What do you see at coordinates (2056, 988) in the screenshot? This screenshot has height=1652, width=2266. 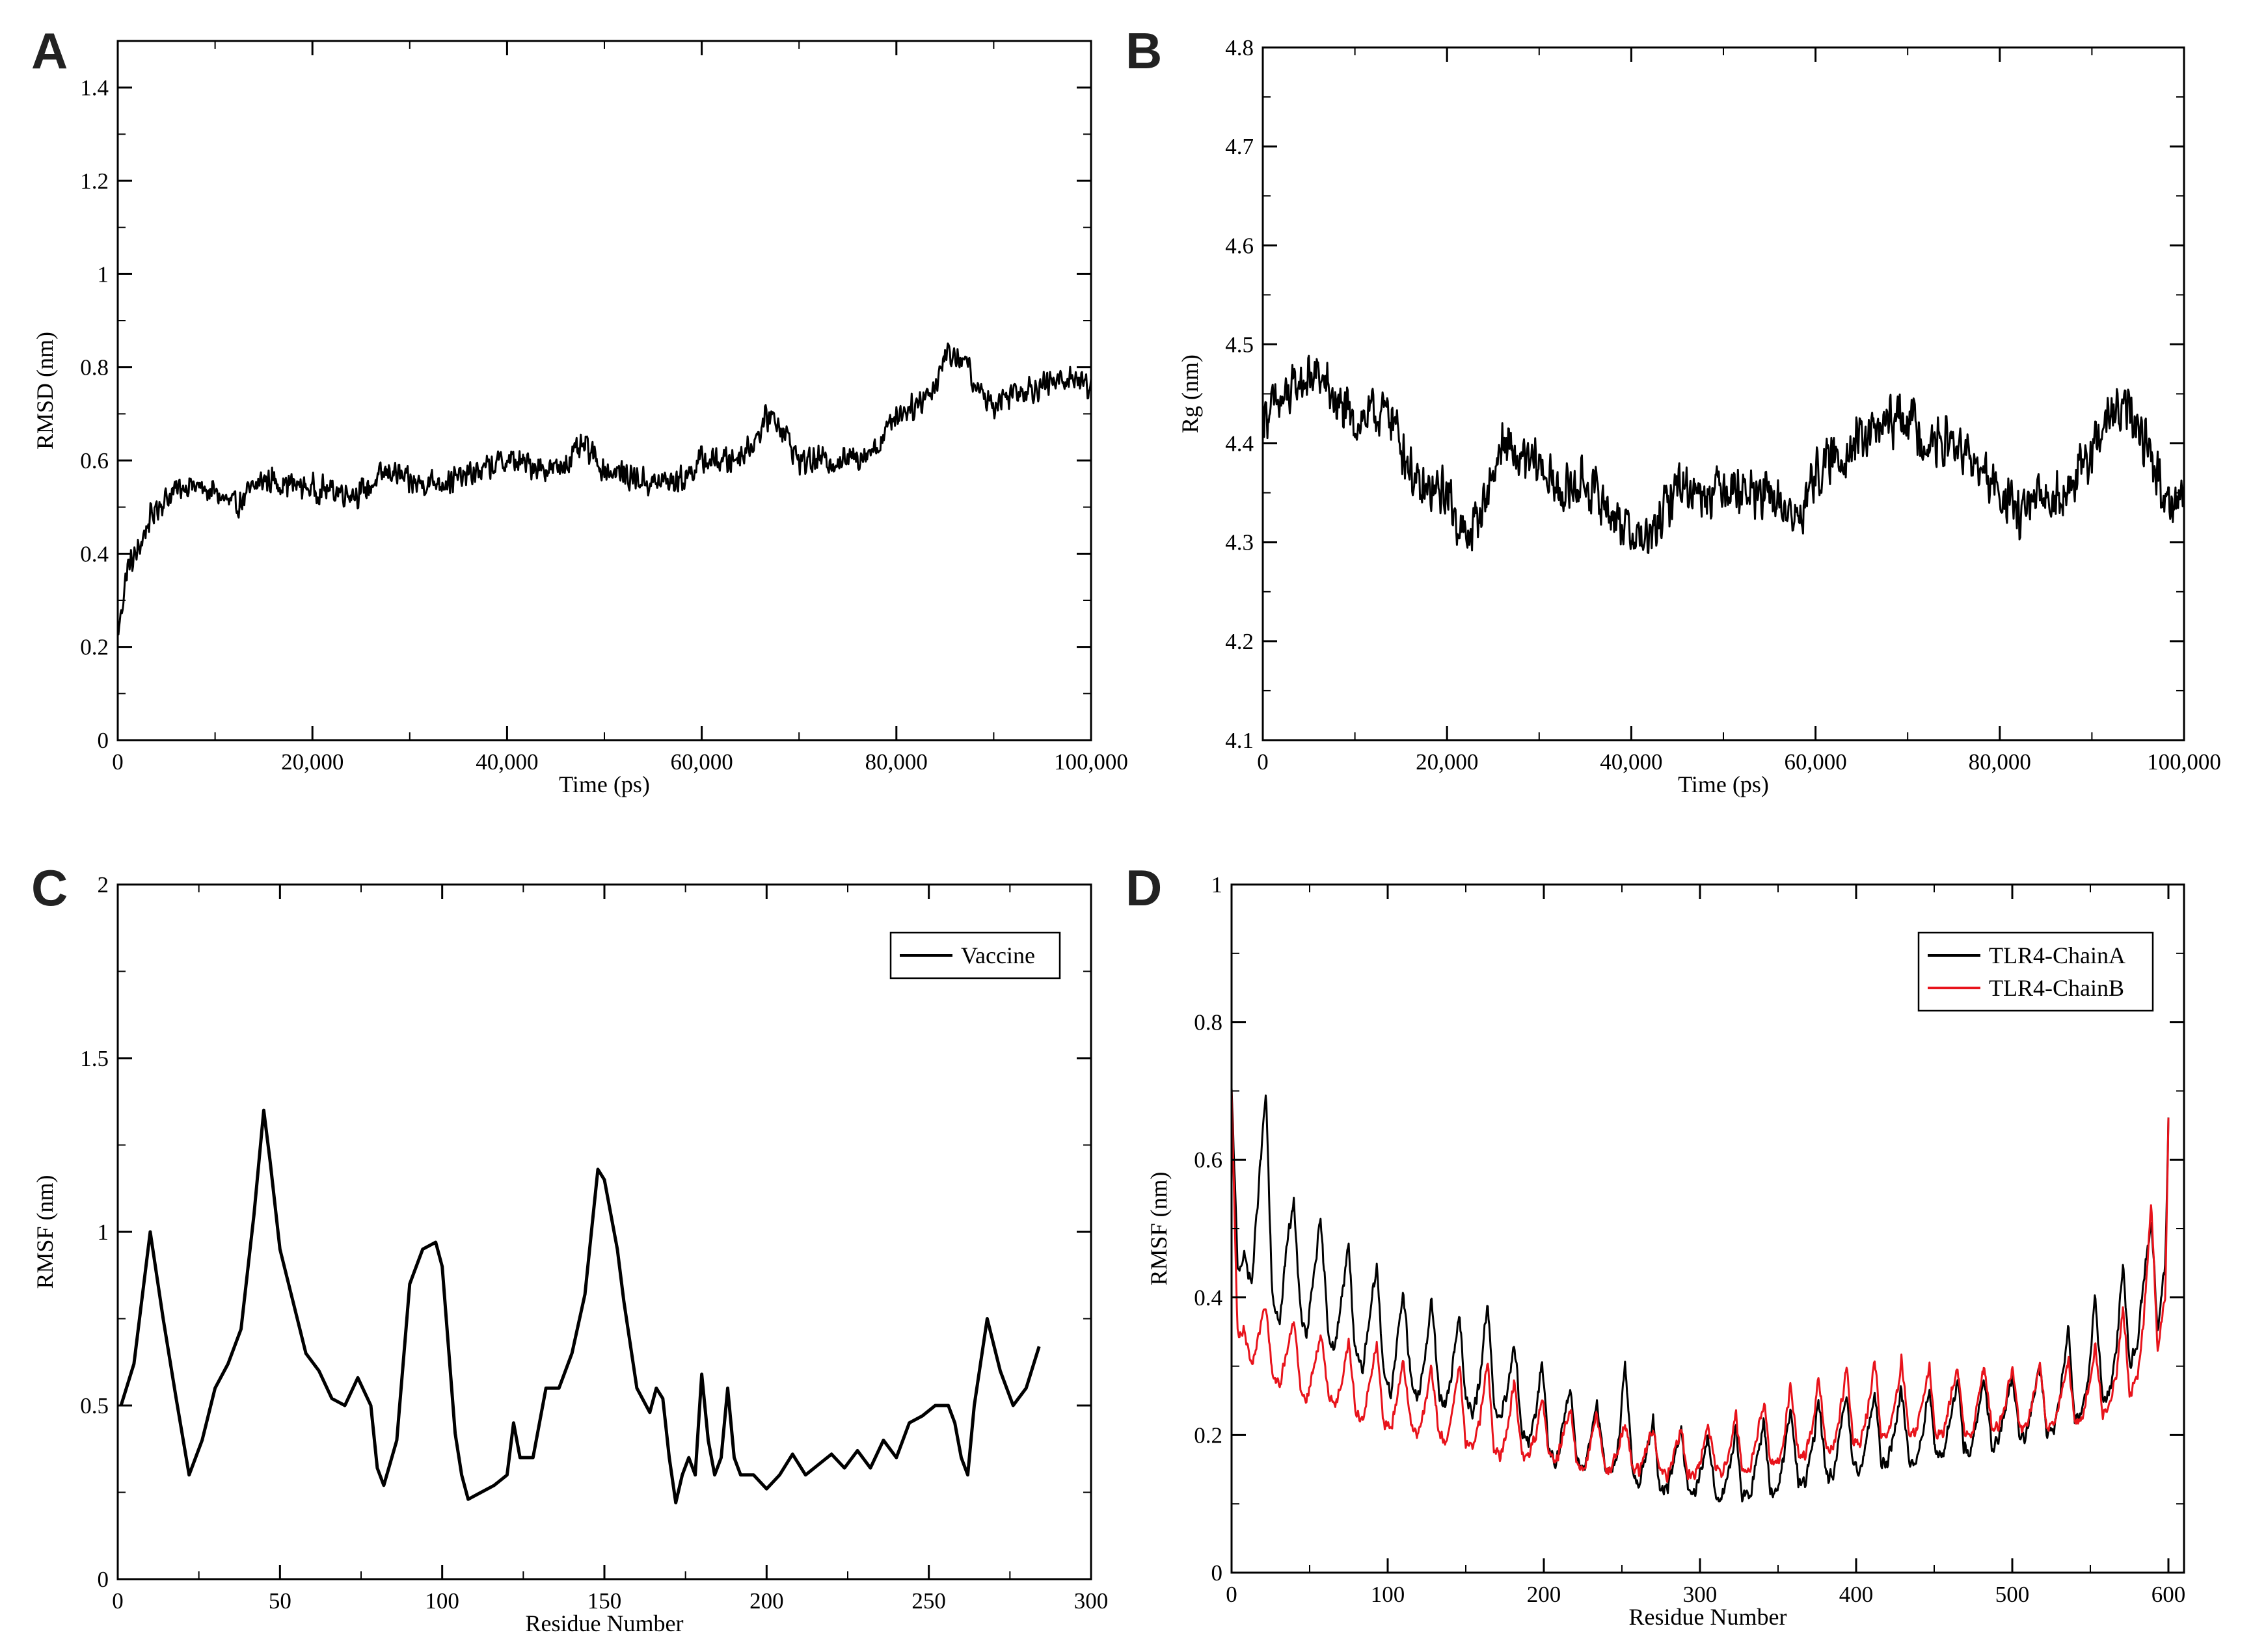 I see `legend-entry-label: TLR4-ChainB` at bounding box center [2056, 988].